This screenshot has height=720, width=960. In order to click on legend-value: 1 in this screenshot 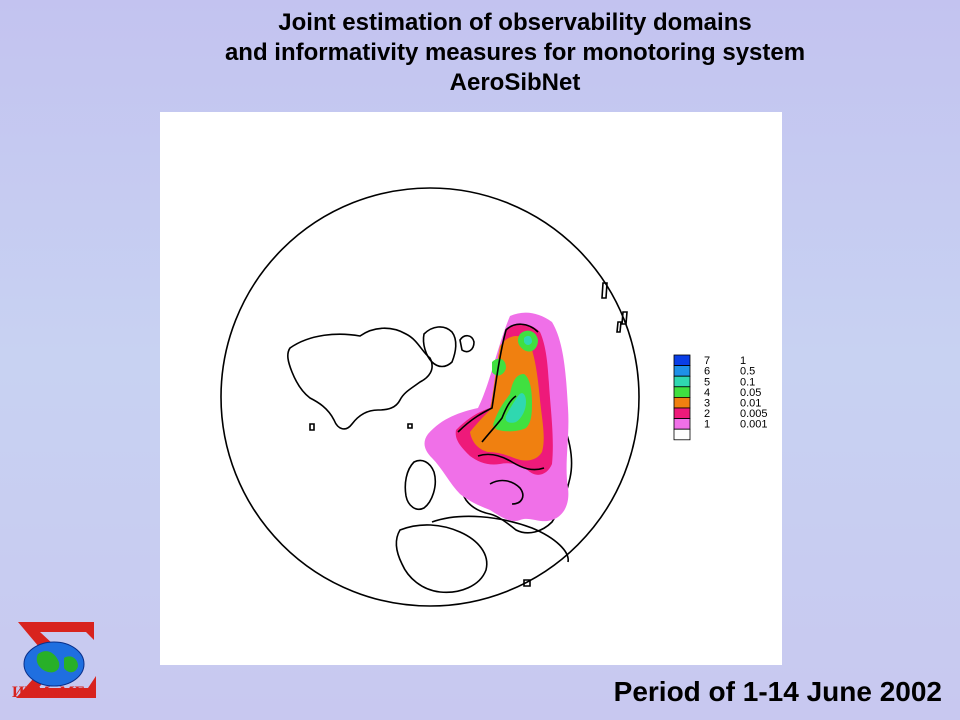, I will do `click(743, 361)`.